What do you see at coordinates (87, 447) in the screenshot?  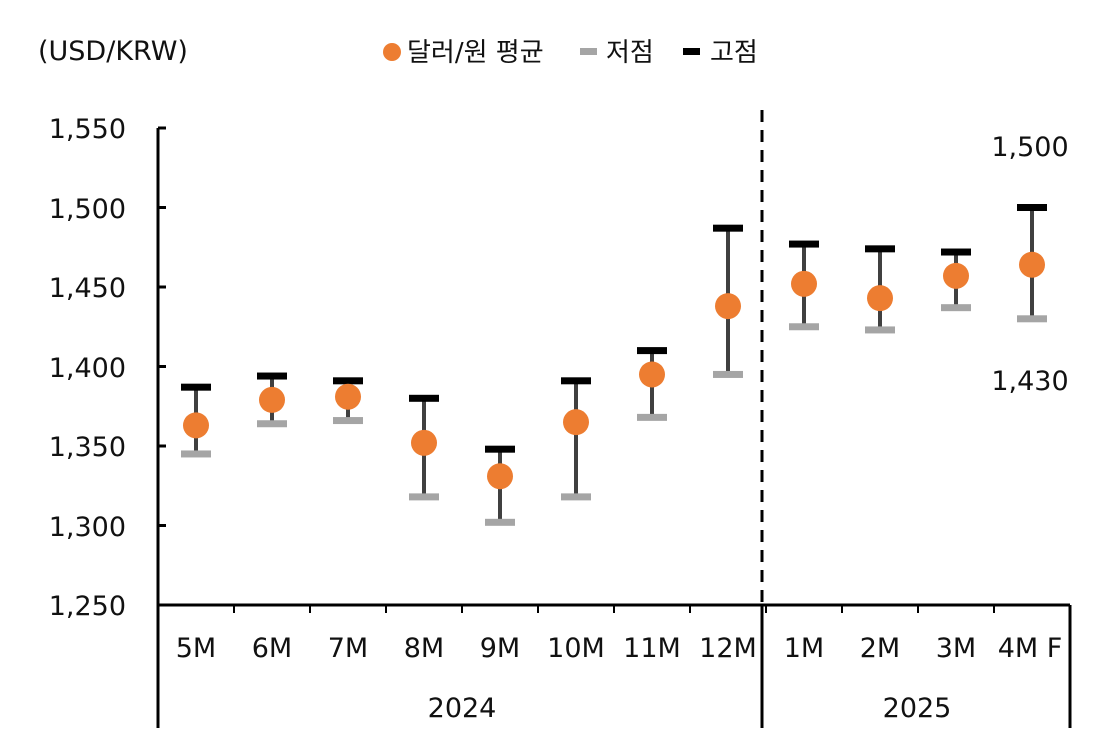 I see `y-tick-label: 1,350` at bounding box center [87, 447].